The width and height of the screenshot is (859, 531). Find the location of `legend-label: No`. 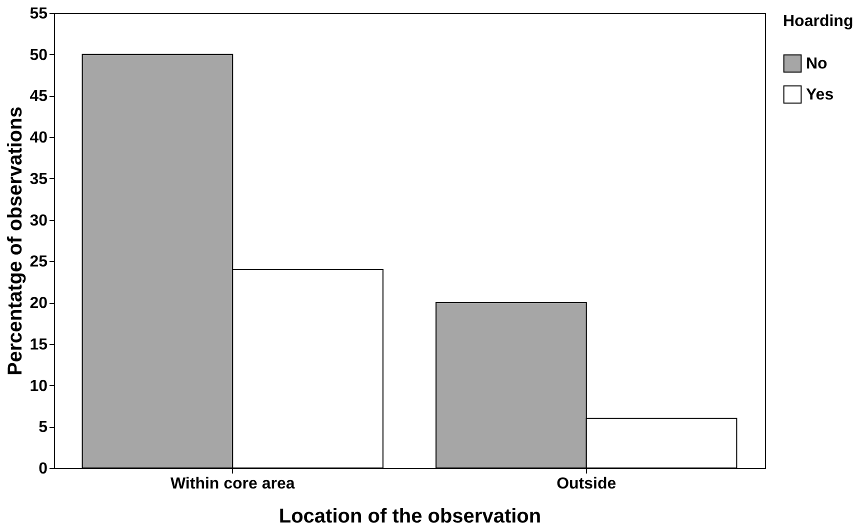

legend-label: No is located at coordinates (817, 64).